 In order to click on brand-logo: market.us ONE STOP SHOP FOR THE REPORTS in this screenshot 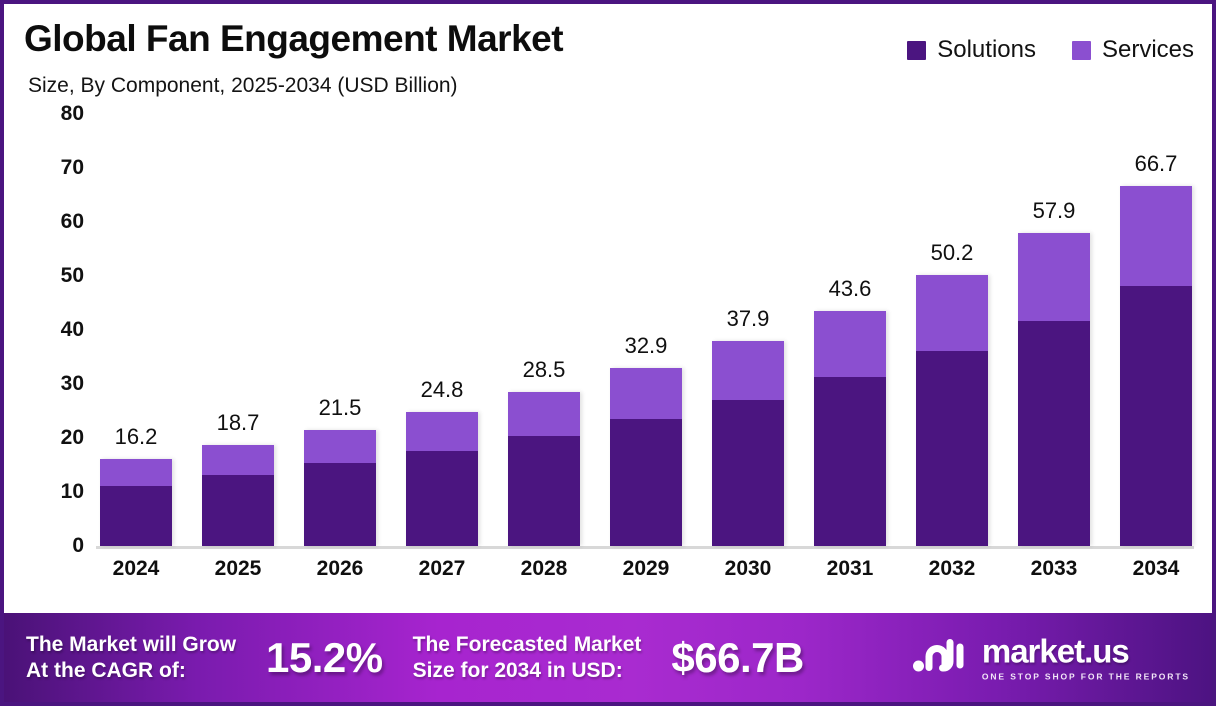, I will do `click(1051, 657)`.